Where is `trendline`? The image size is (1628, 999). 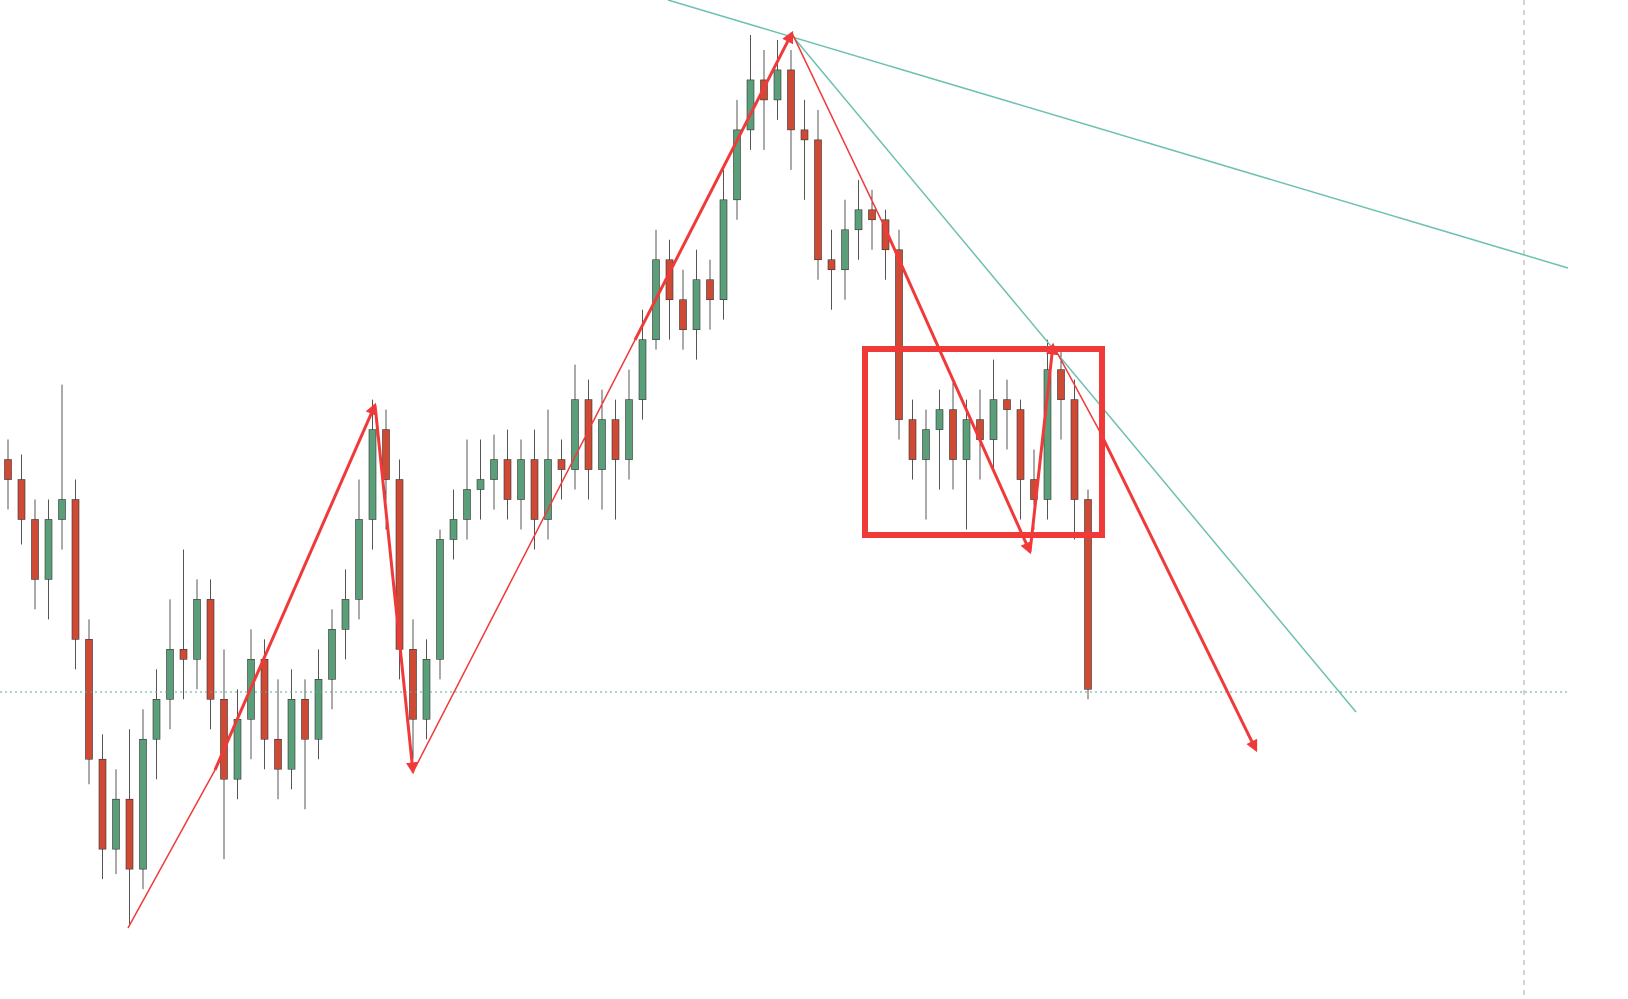
trendline is located at coordinates (1118, 134).